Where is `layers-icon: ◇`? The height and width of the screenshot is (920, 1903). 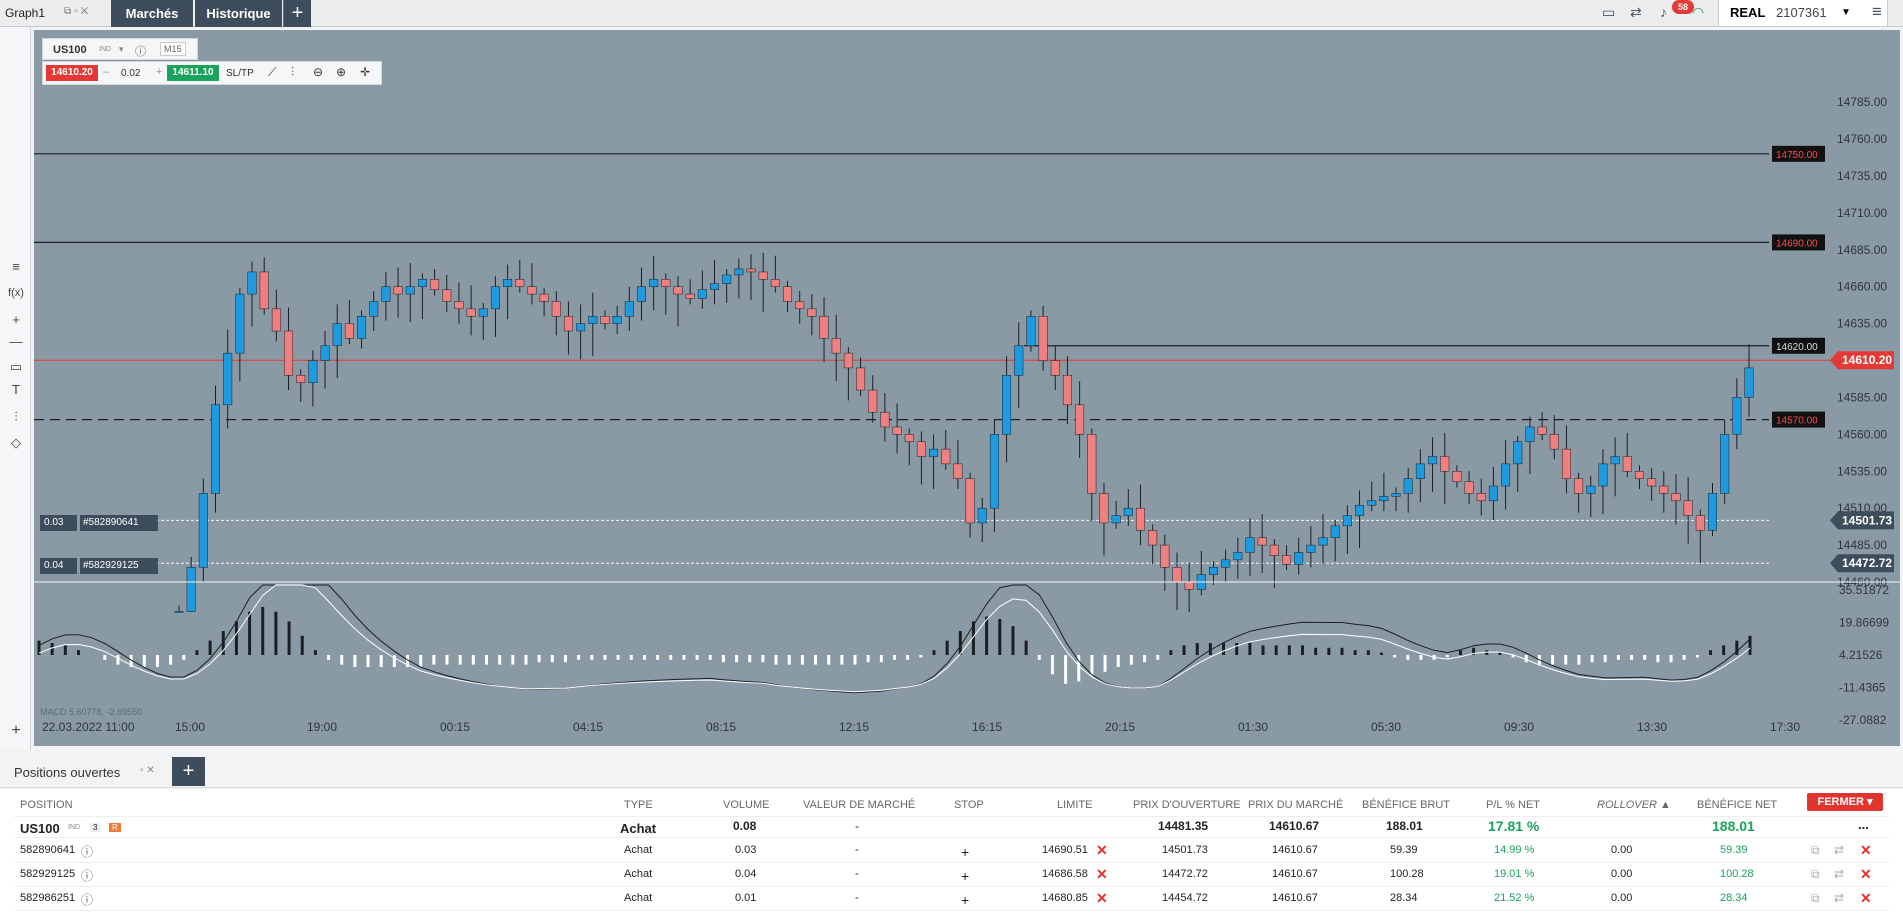
layers-icon: ◇ is located at coordinates (16, 442).